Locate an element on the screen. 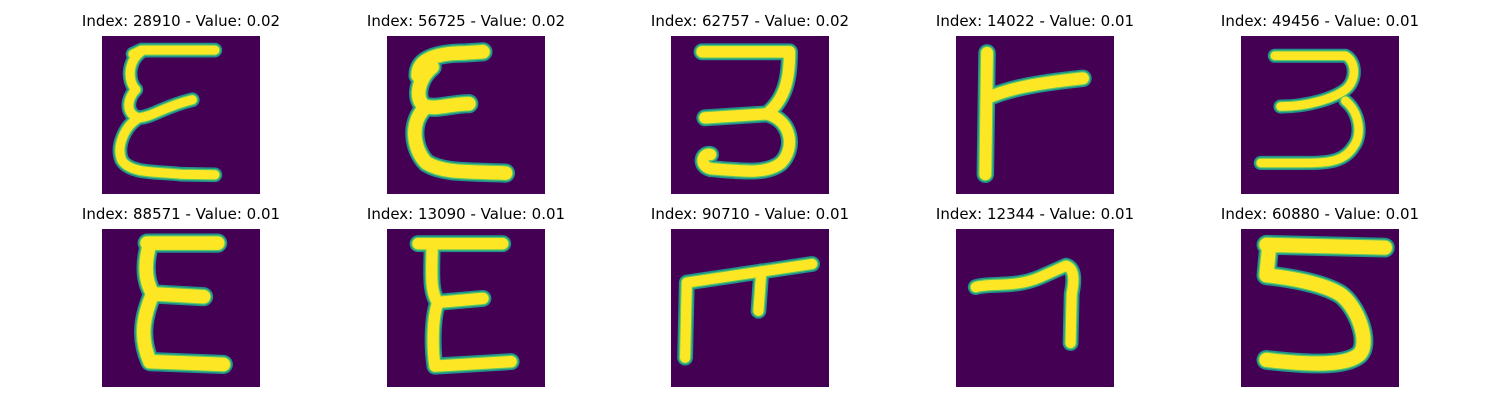 Image resolution: width=1500 pixels, height=400 pixels. image-title: Index: 90710 - Value: 0.01 is located at coordinates (750, 214).